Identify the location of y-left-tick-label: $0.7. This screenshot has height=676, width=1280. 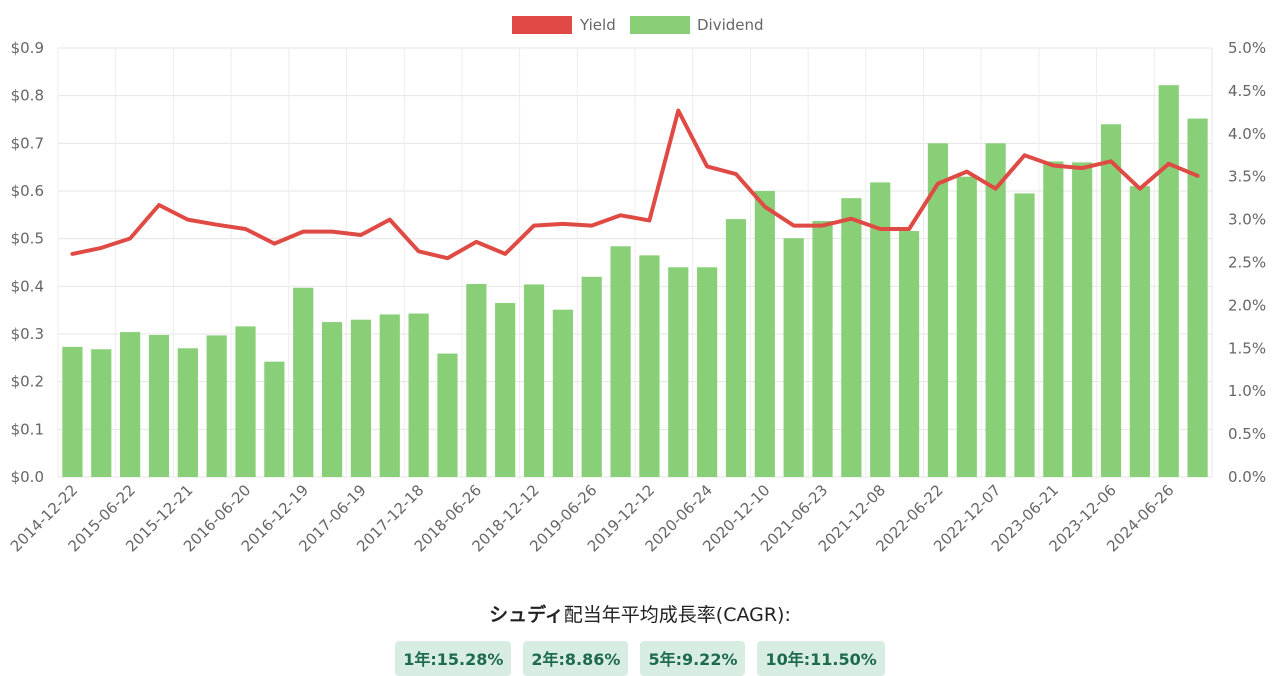
(27, 143).